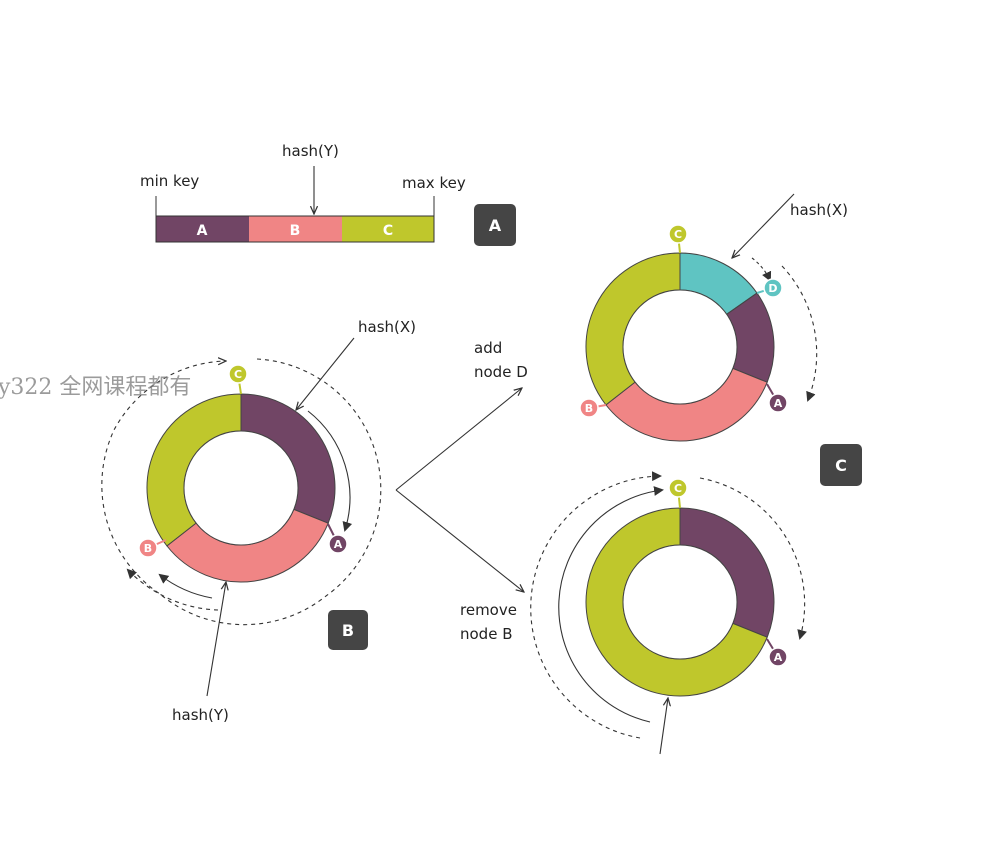 This screenshot has width=1000, height=856. Describe the element at coordinates (819, 210) in the screenshot. I see `hash-x-label-c: hash(X)` at that location.